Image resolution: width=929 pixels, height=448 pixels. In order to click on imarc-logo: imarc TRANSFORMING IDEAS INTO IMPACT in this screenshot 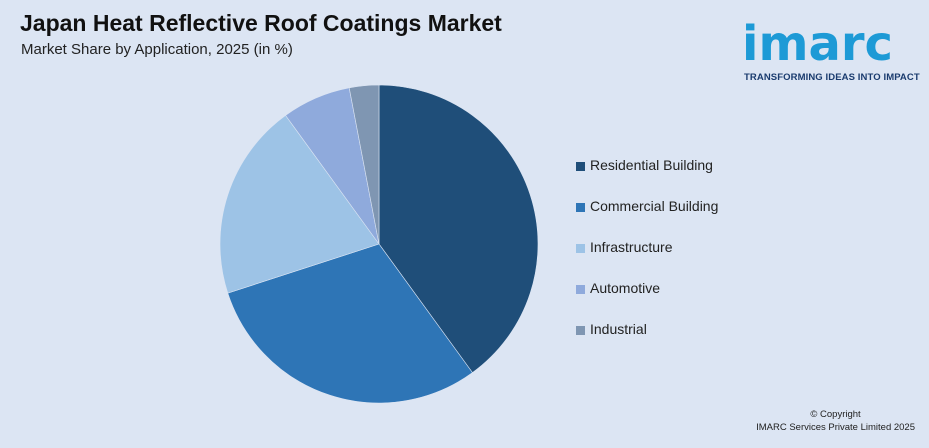, I will do `click(831, 48)`.